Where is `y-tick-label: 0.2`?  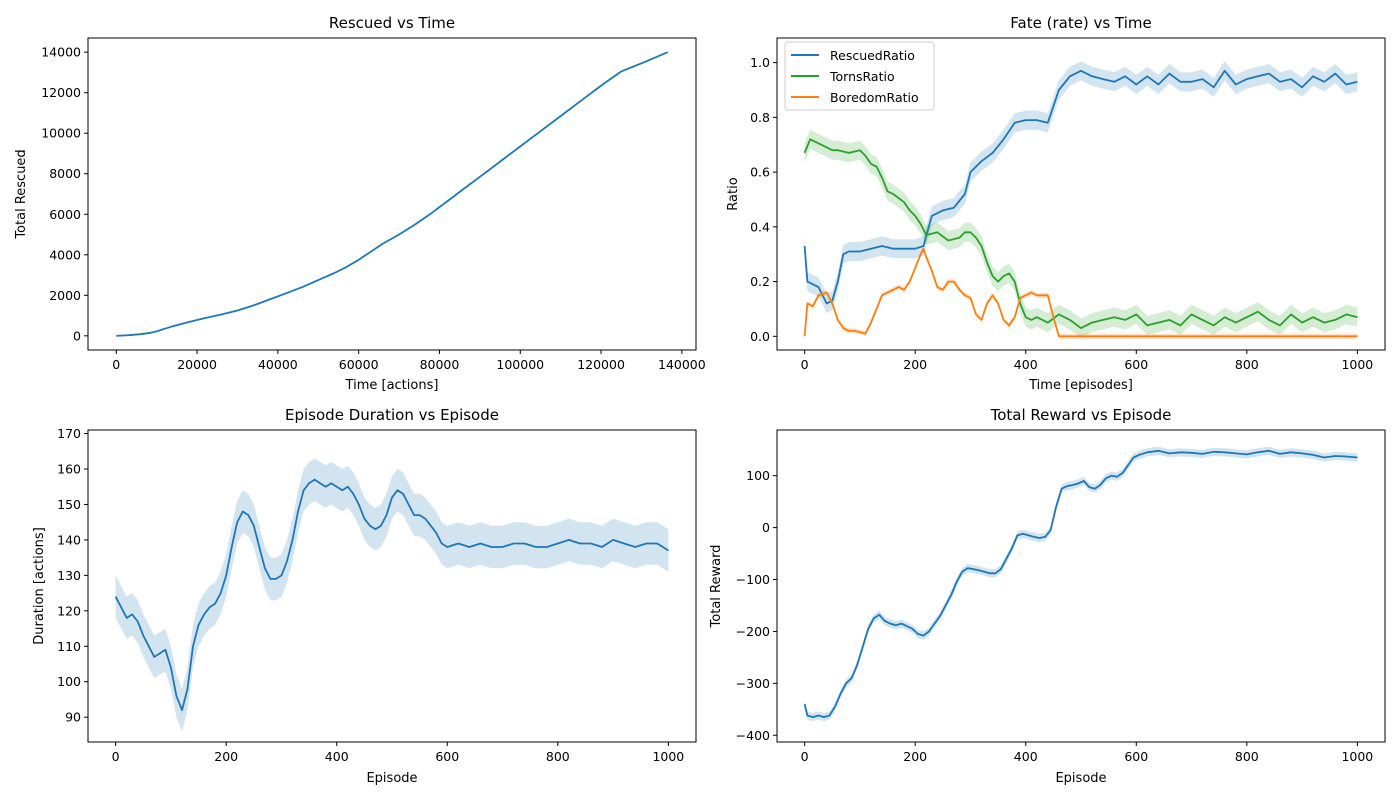
y-tick-label: 0.2 is located at coordinates (760, 281).